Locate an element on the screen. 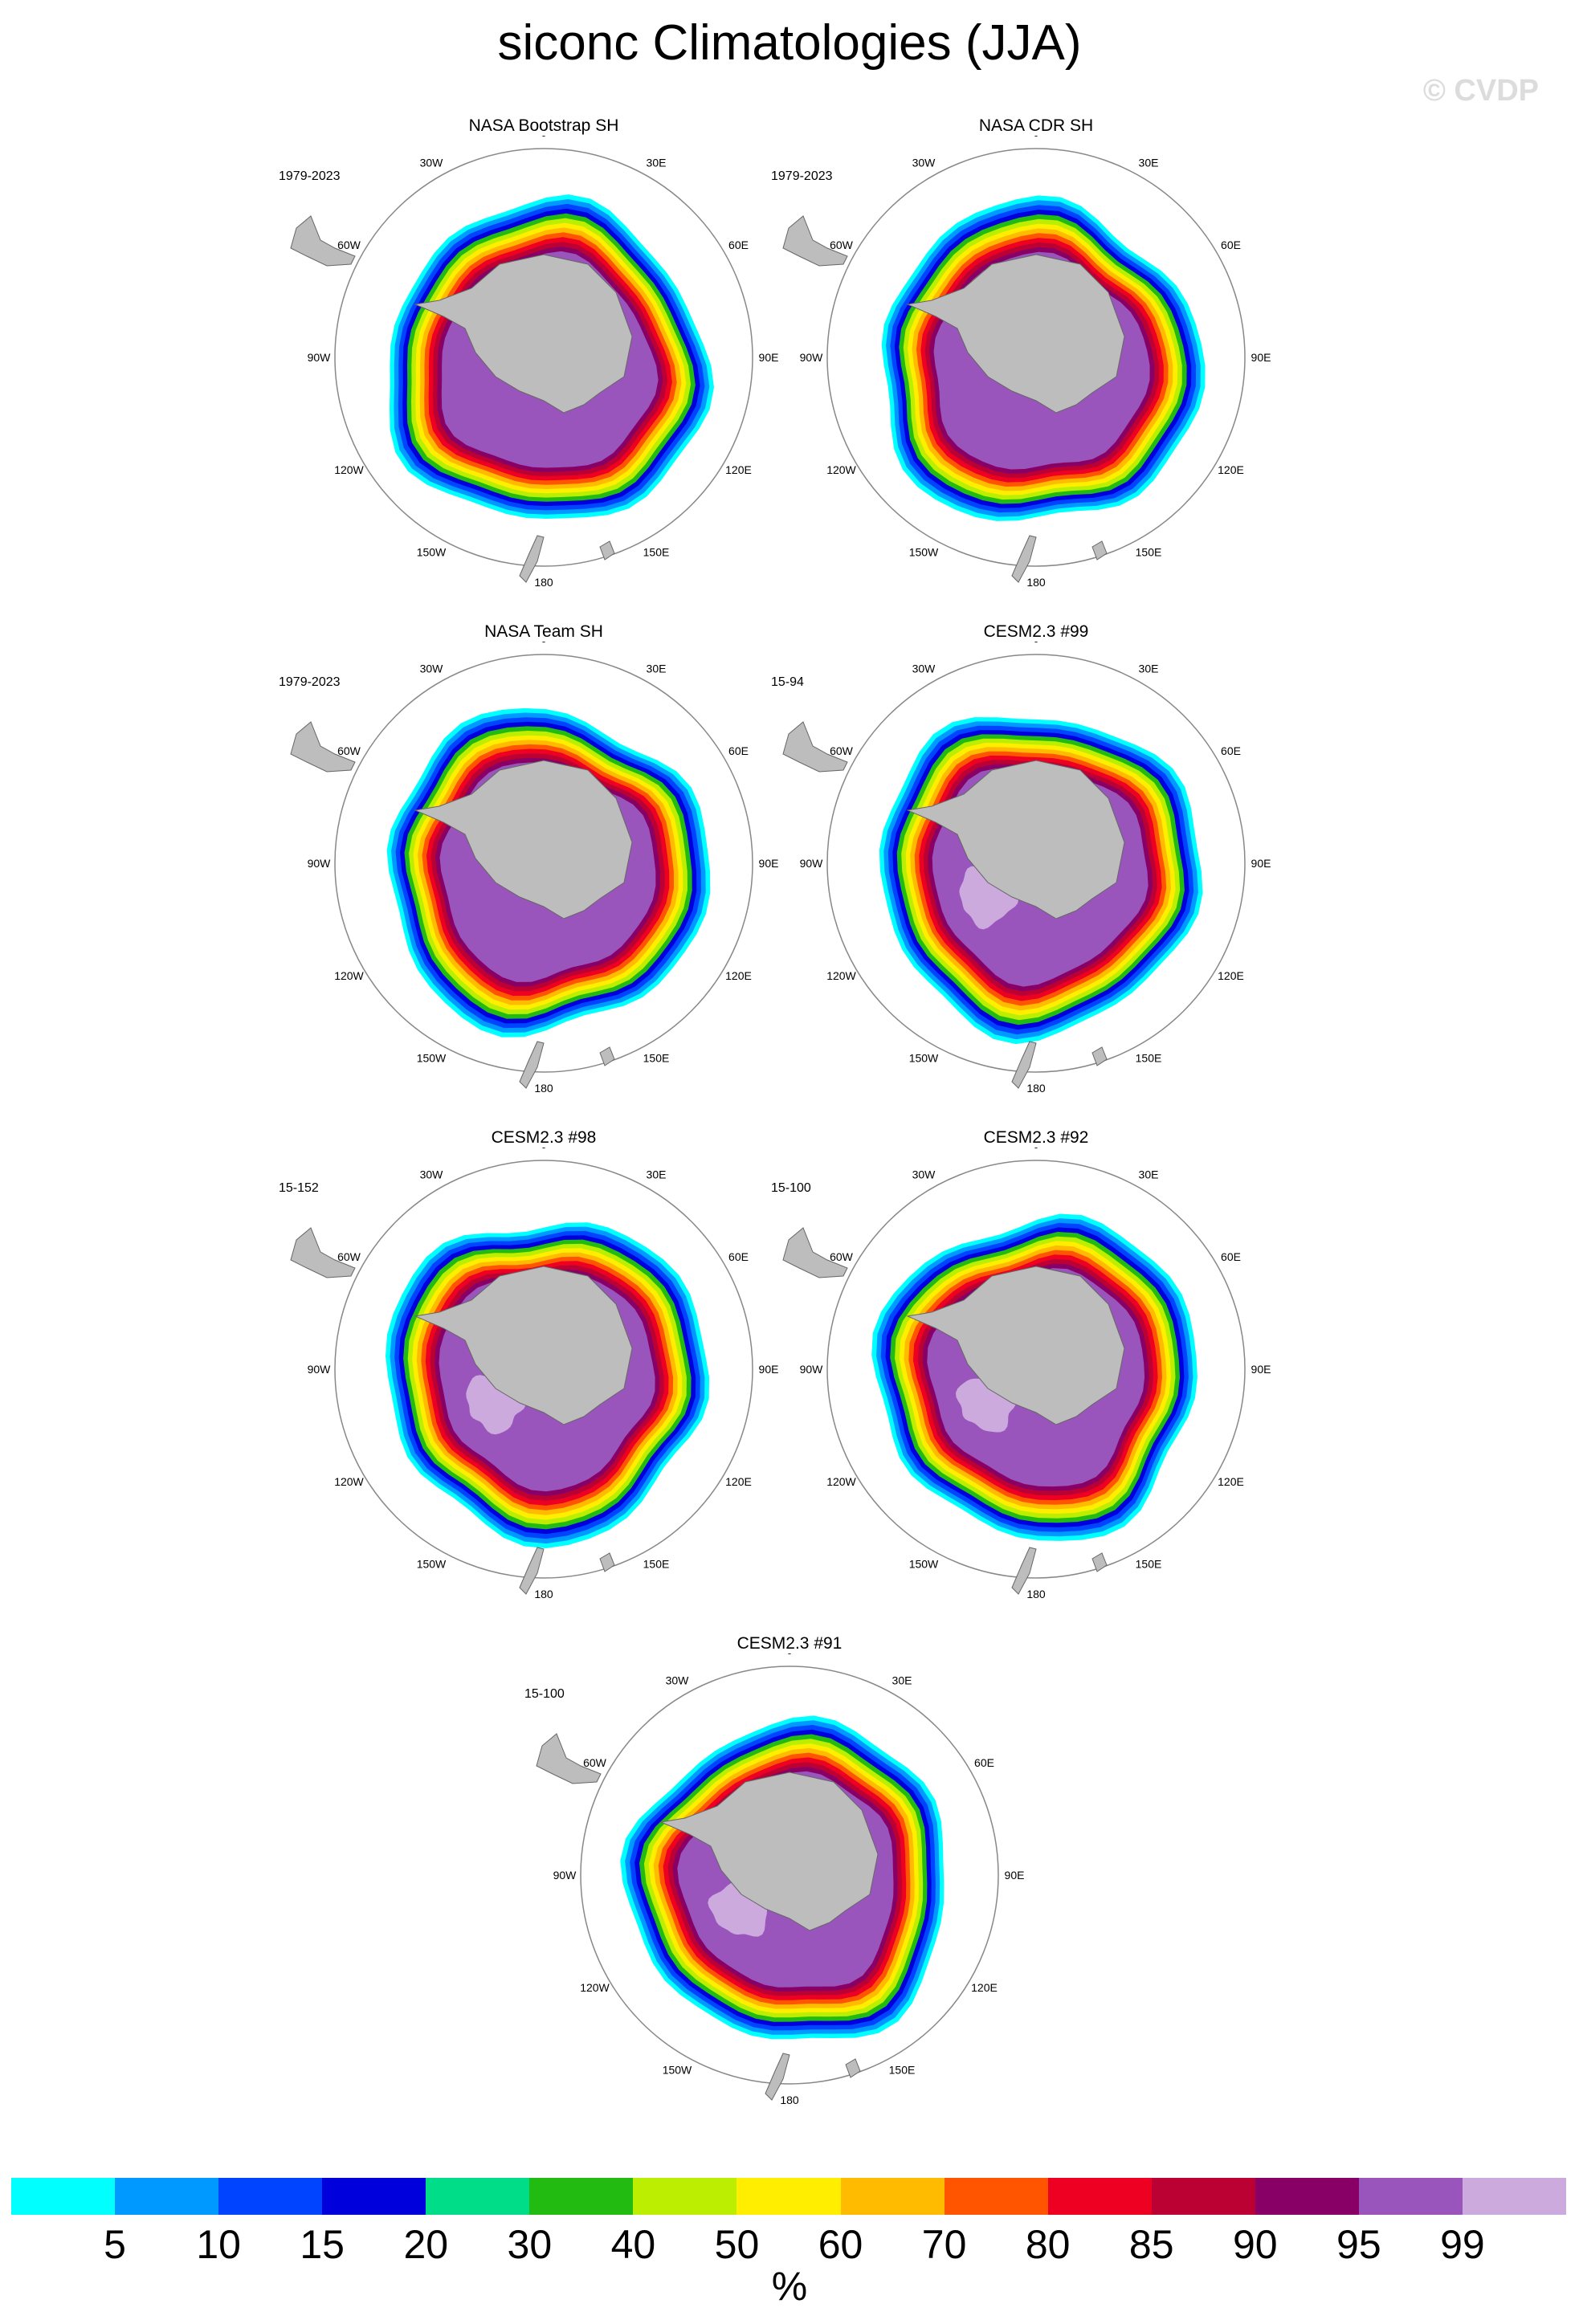 This screenshot has height=2324, width=1579. panel-period: 15-94 is located at coordinates (787, 682).